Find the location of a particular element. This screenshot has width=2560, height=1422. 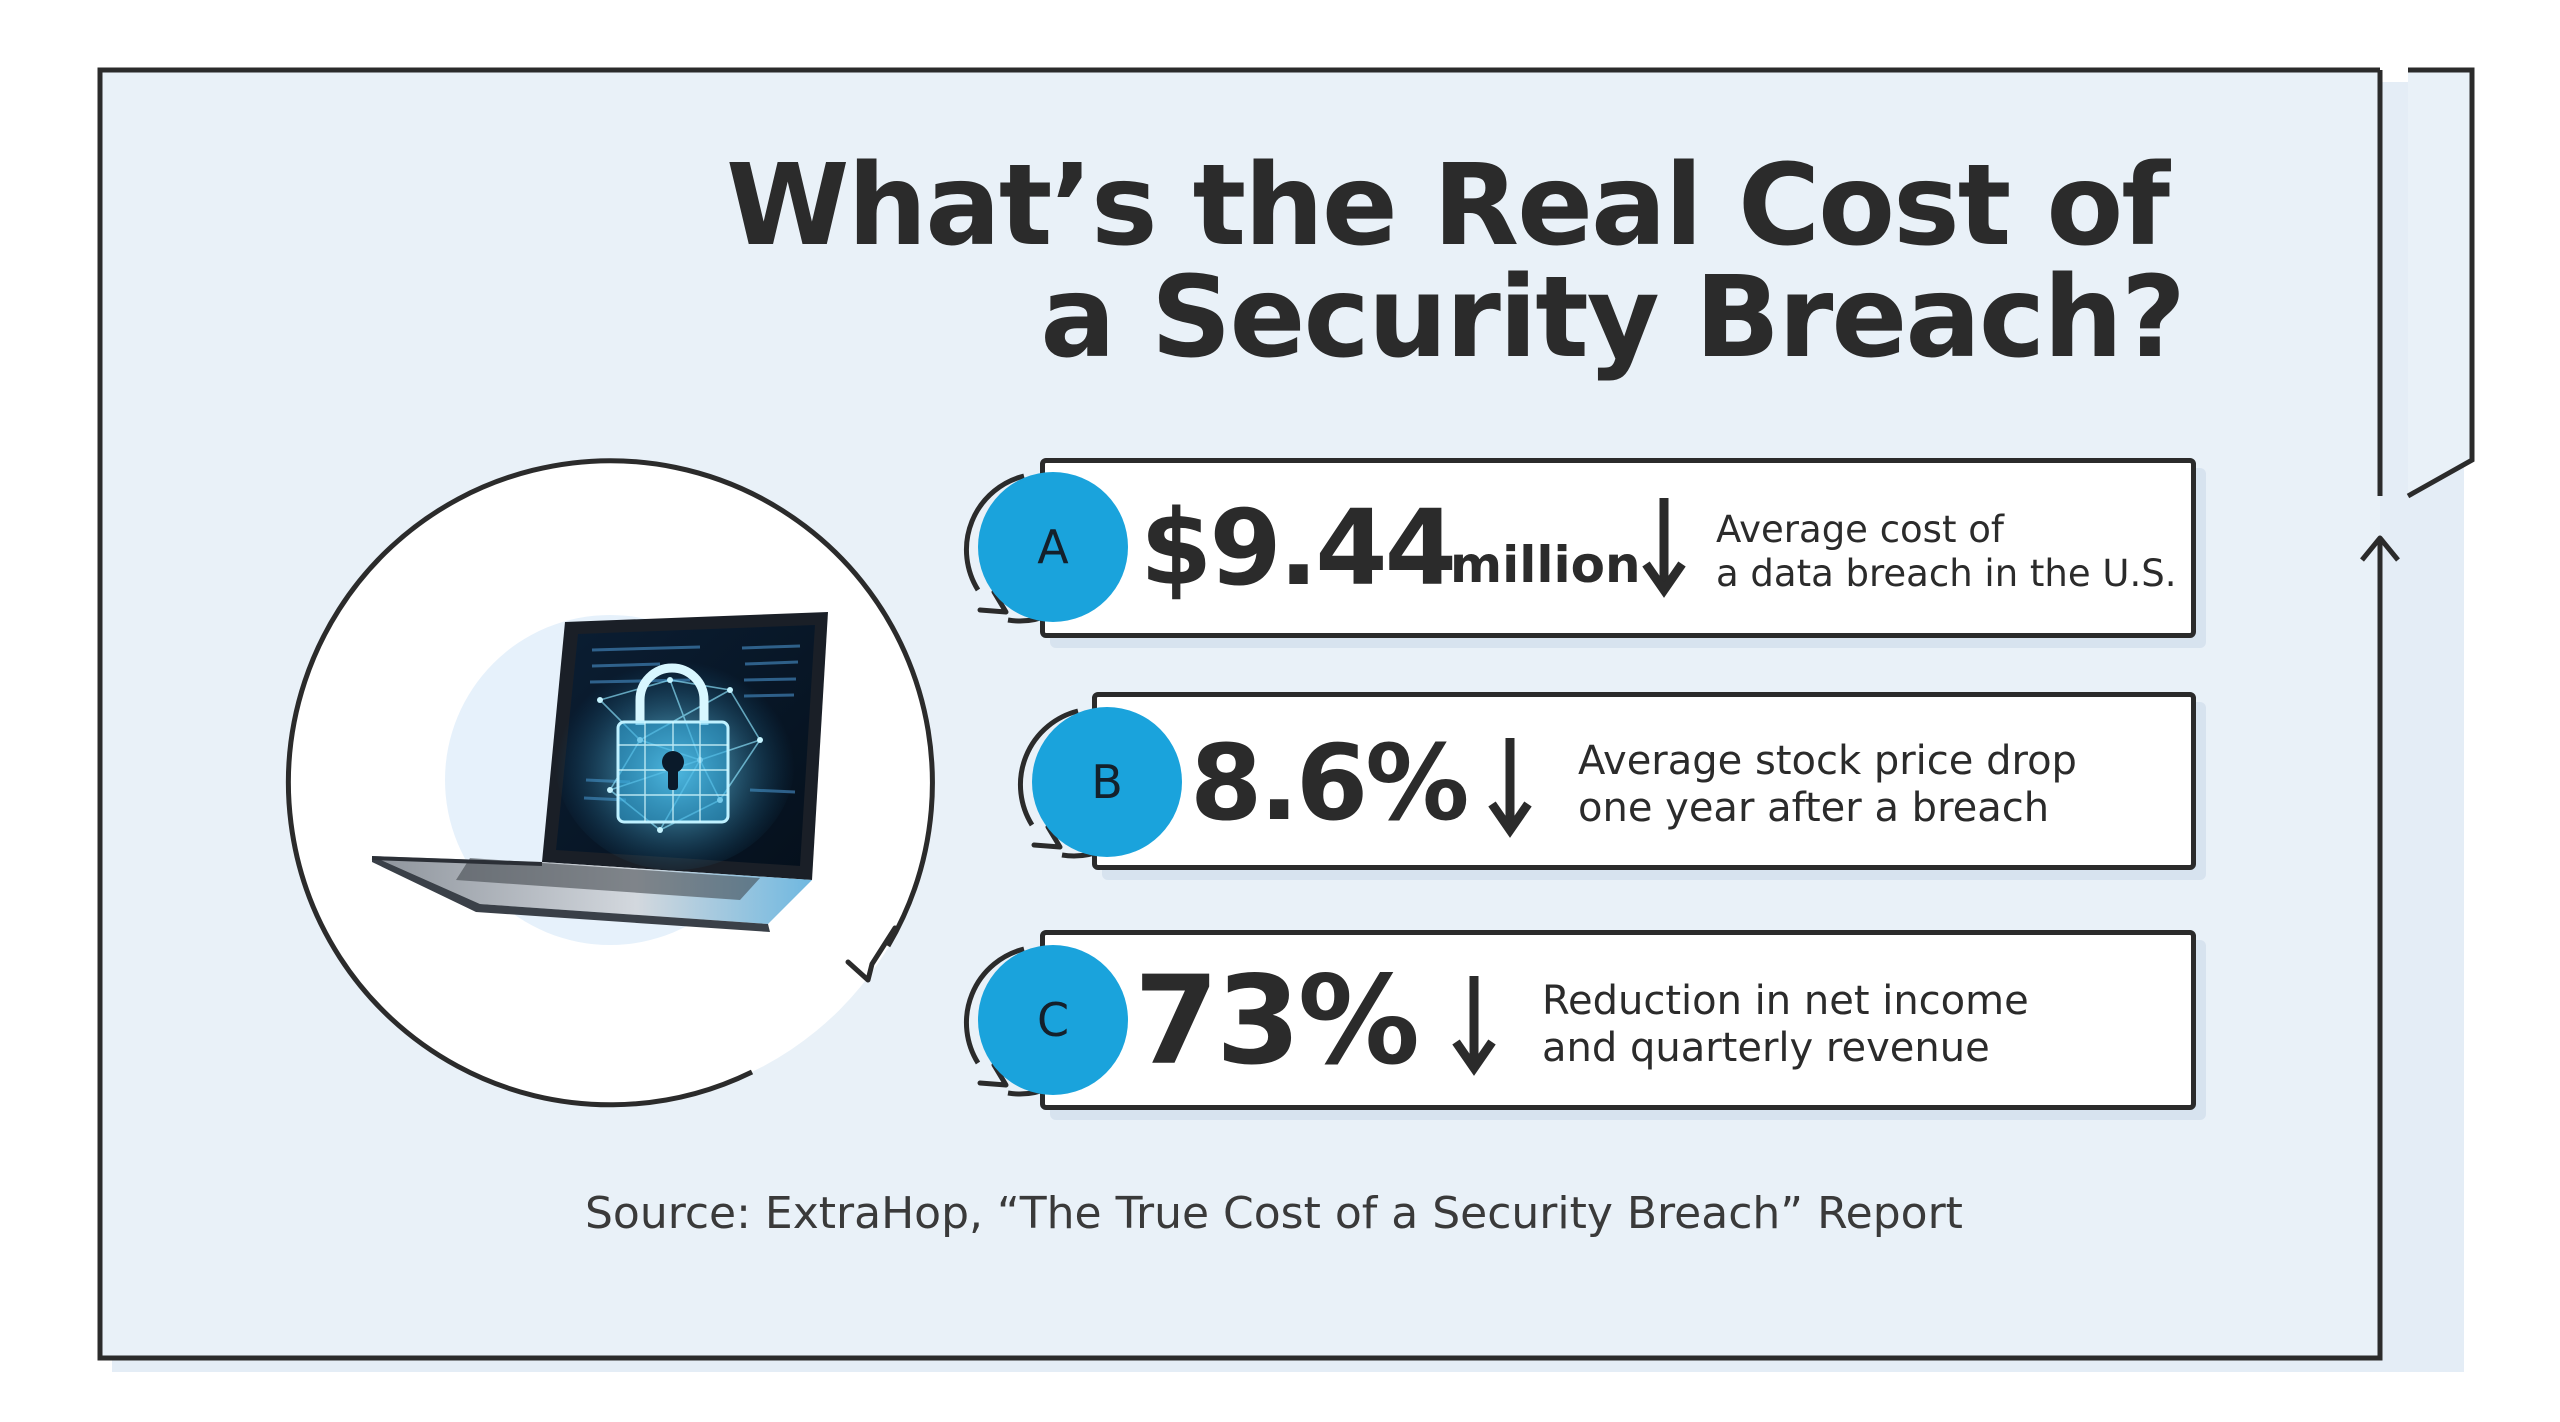

stat-card-b is located at coordinates (1644, 781).